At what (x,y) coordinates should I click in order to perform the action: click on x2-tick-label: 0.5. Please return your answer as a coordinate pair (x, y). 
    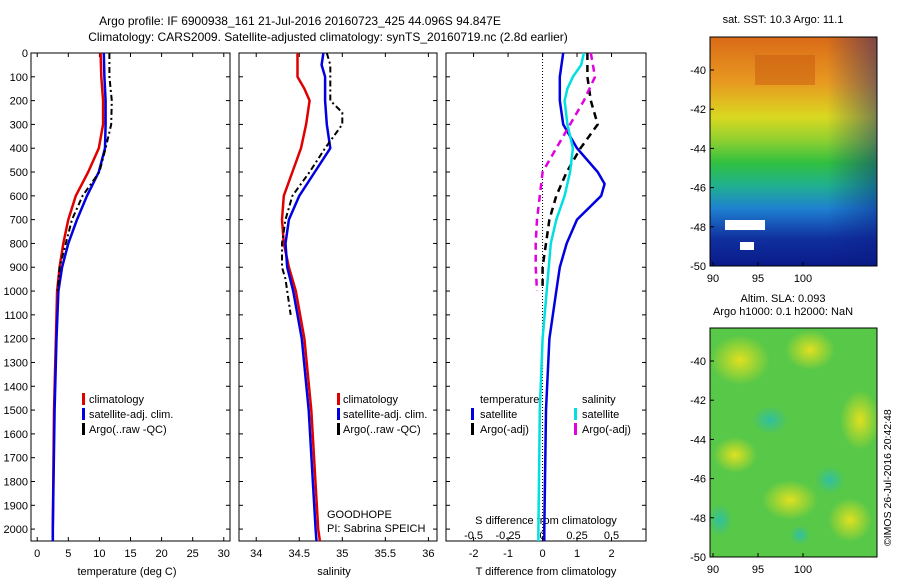
    Looking at the image, I should click on (611, 536).